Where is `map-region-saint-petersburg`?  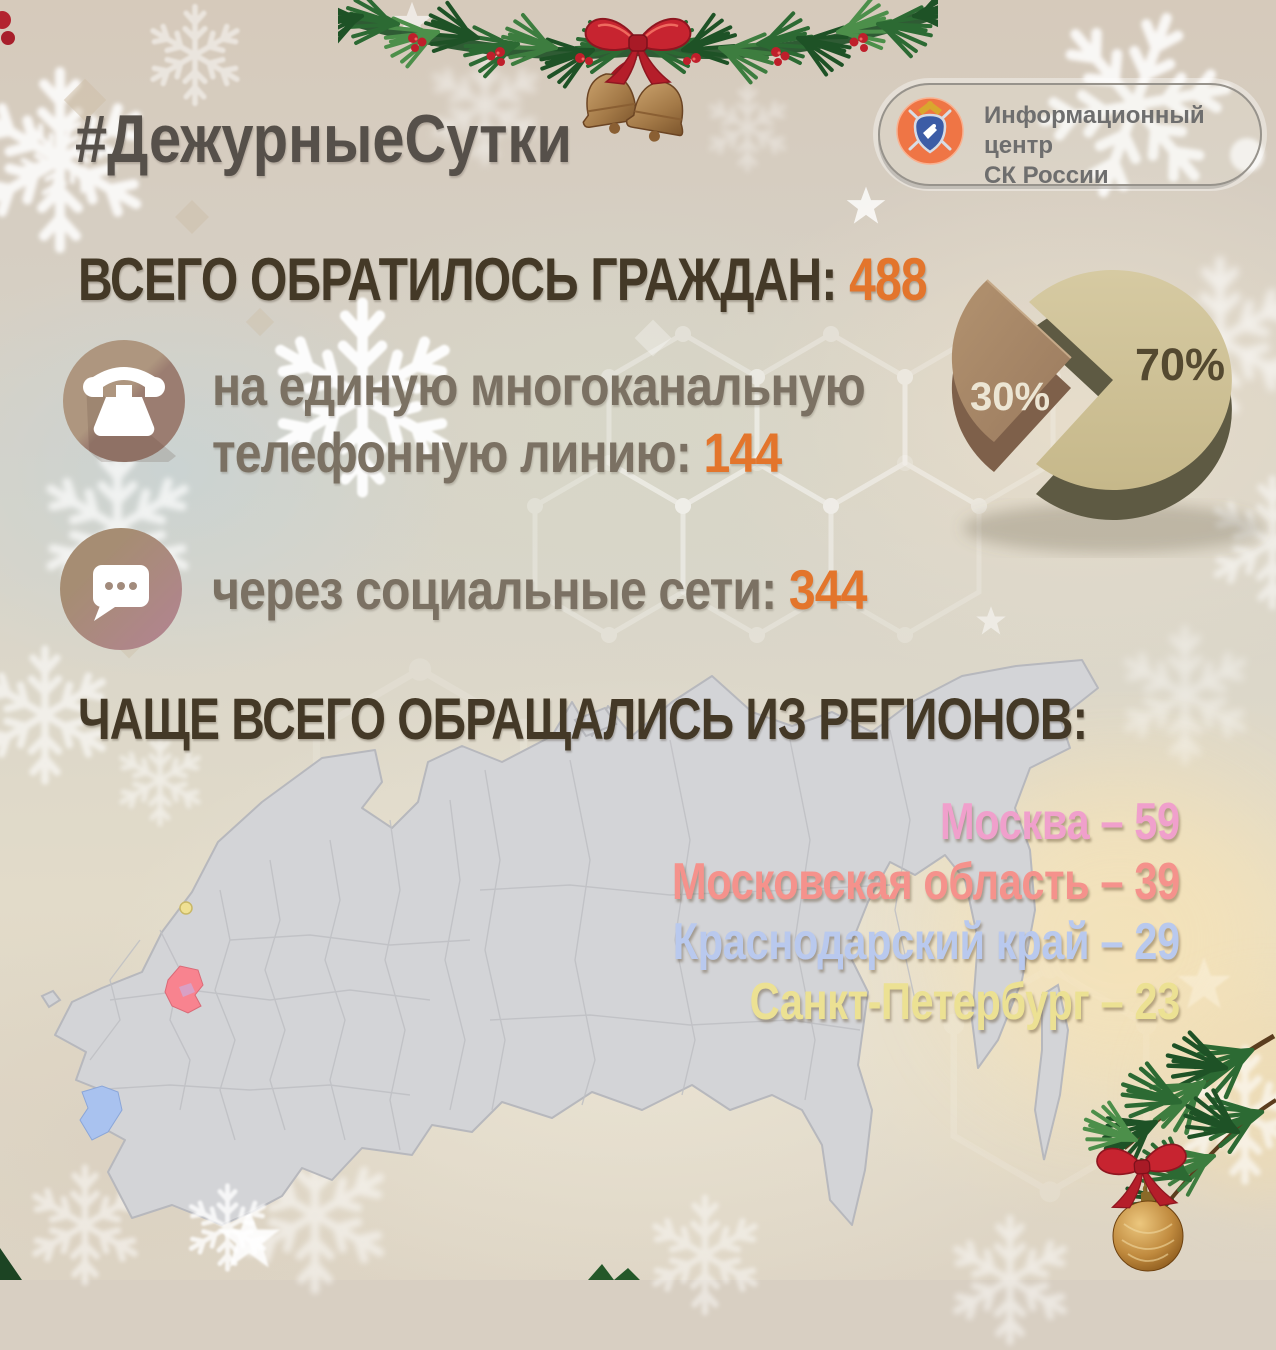 map-region-saint-petersburg is located at coordinates (186, 908).